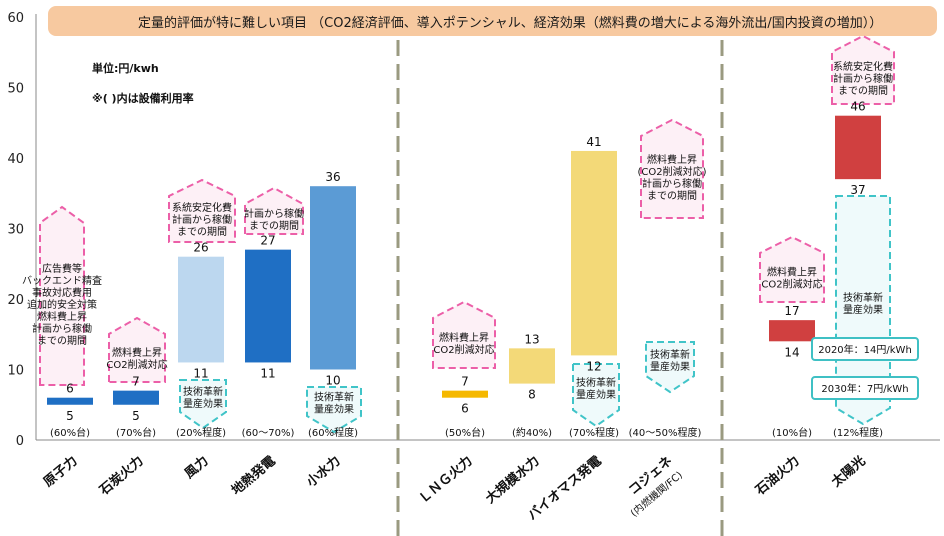  Describe the element at coordinates (196, 467) in the screenshot. I see `category-label: 風力` at that location.